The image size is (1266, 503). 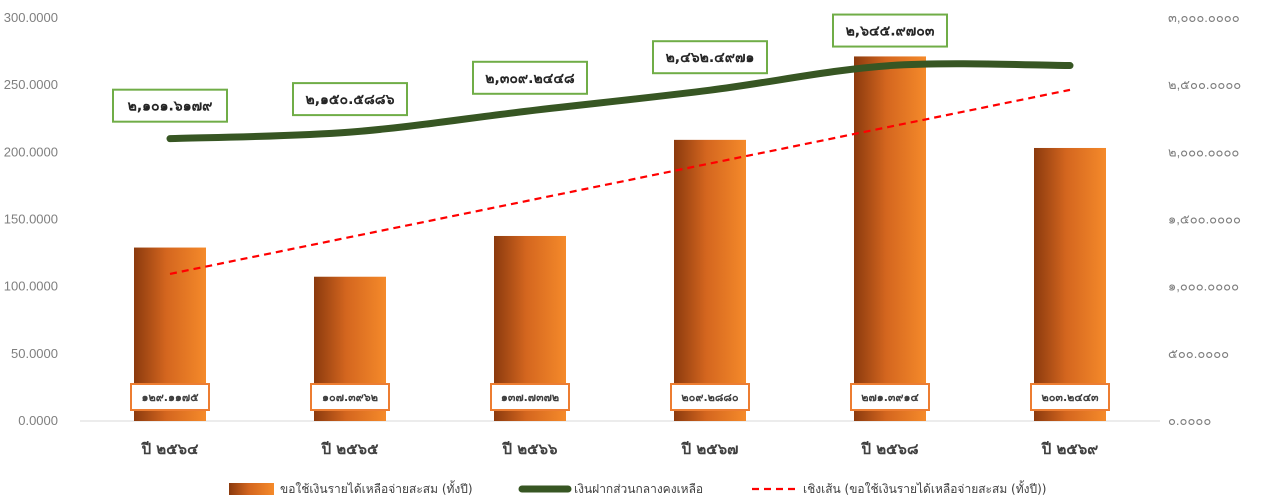 I want to click on left-tick-label: 150.0000, so click(x=31, y=219).